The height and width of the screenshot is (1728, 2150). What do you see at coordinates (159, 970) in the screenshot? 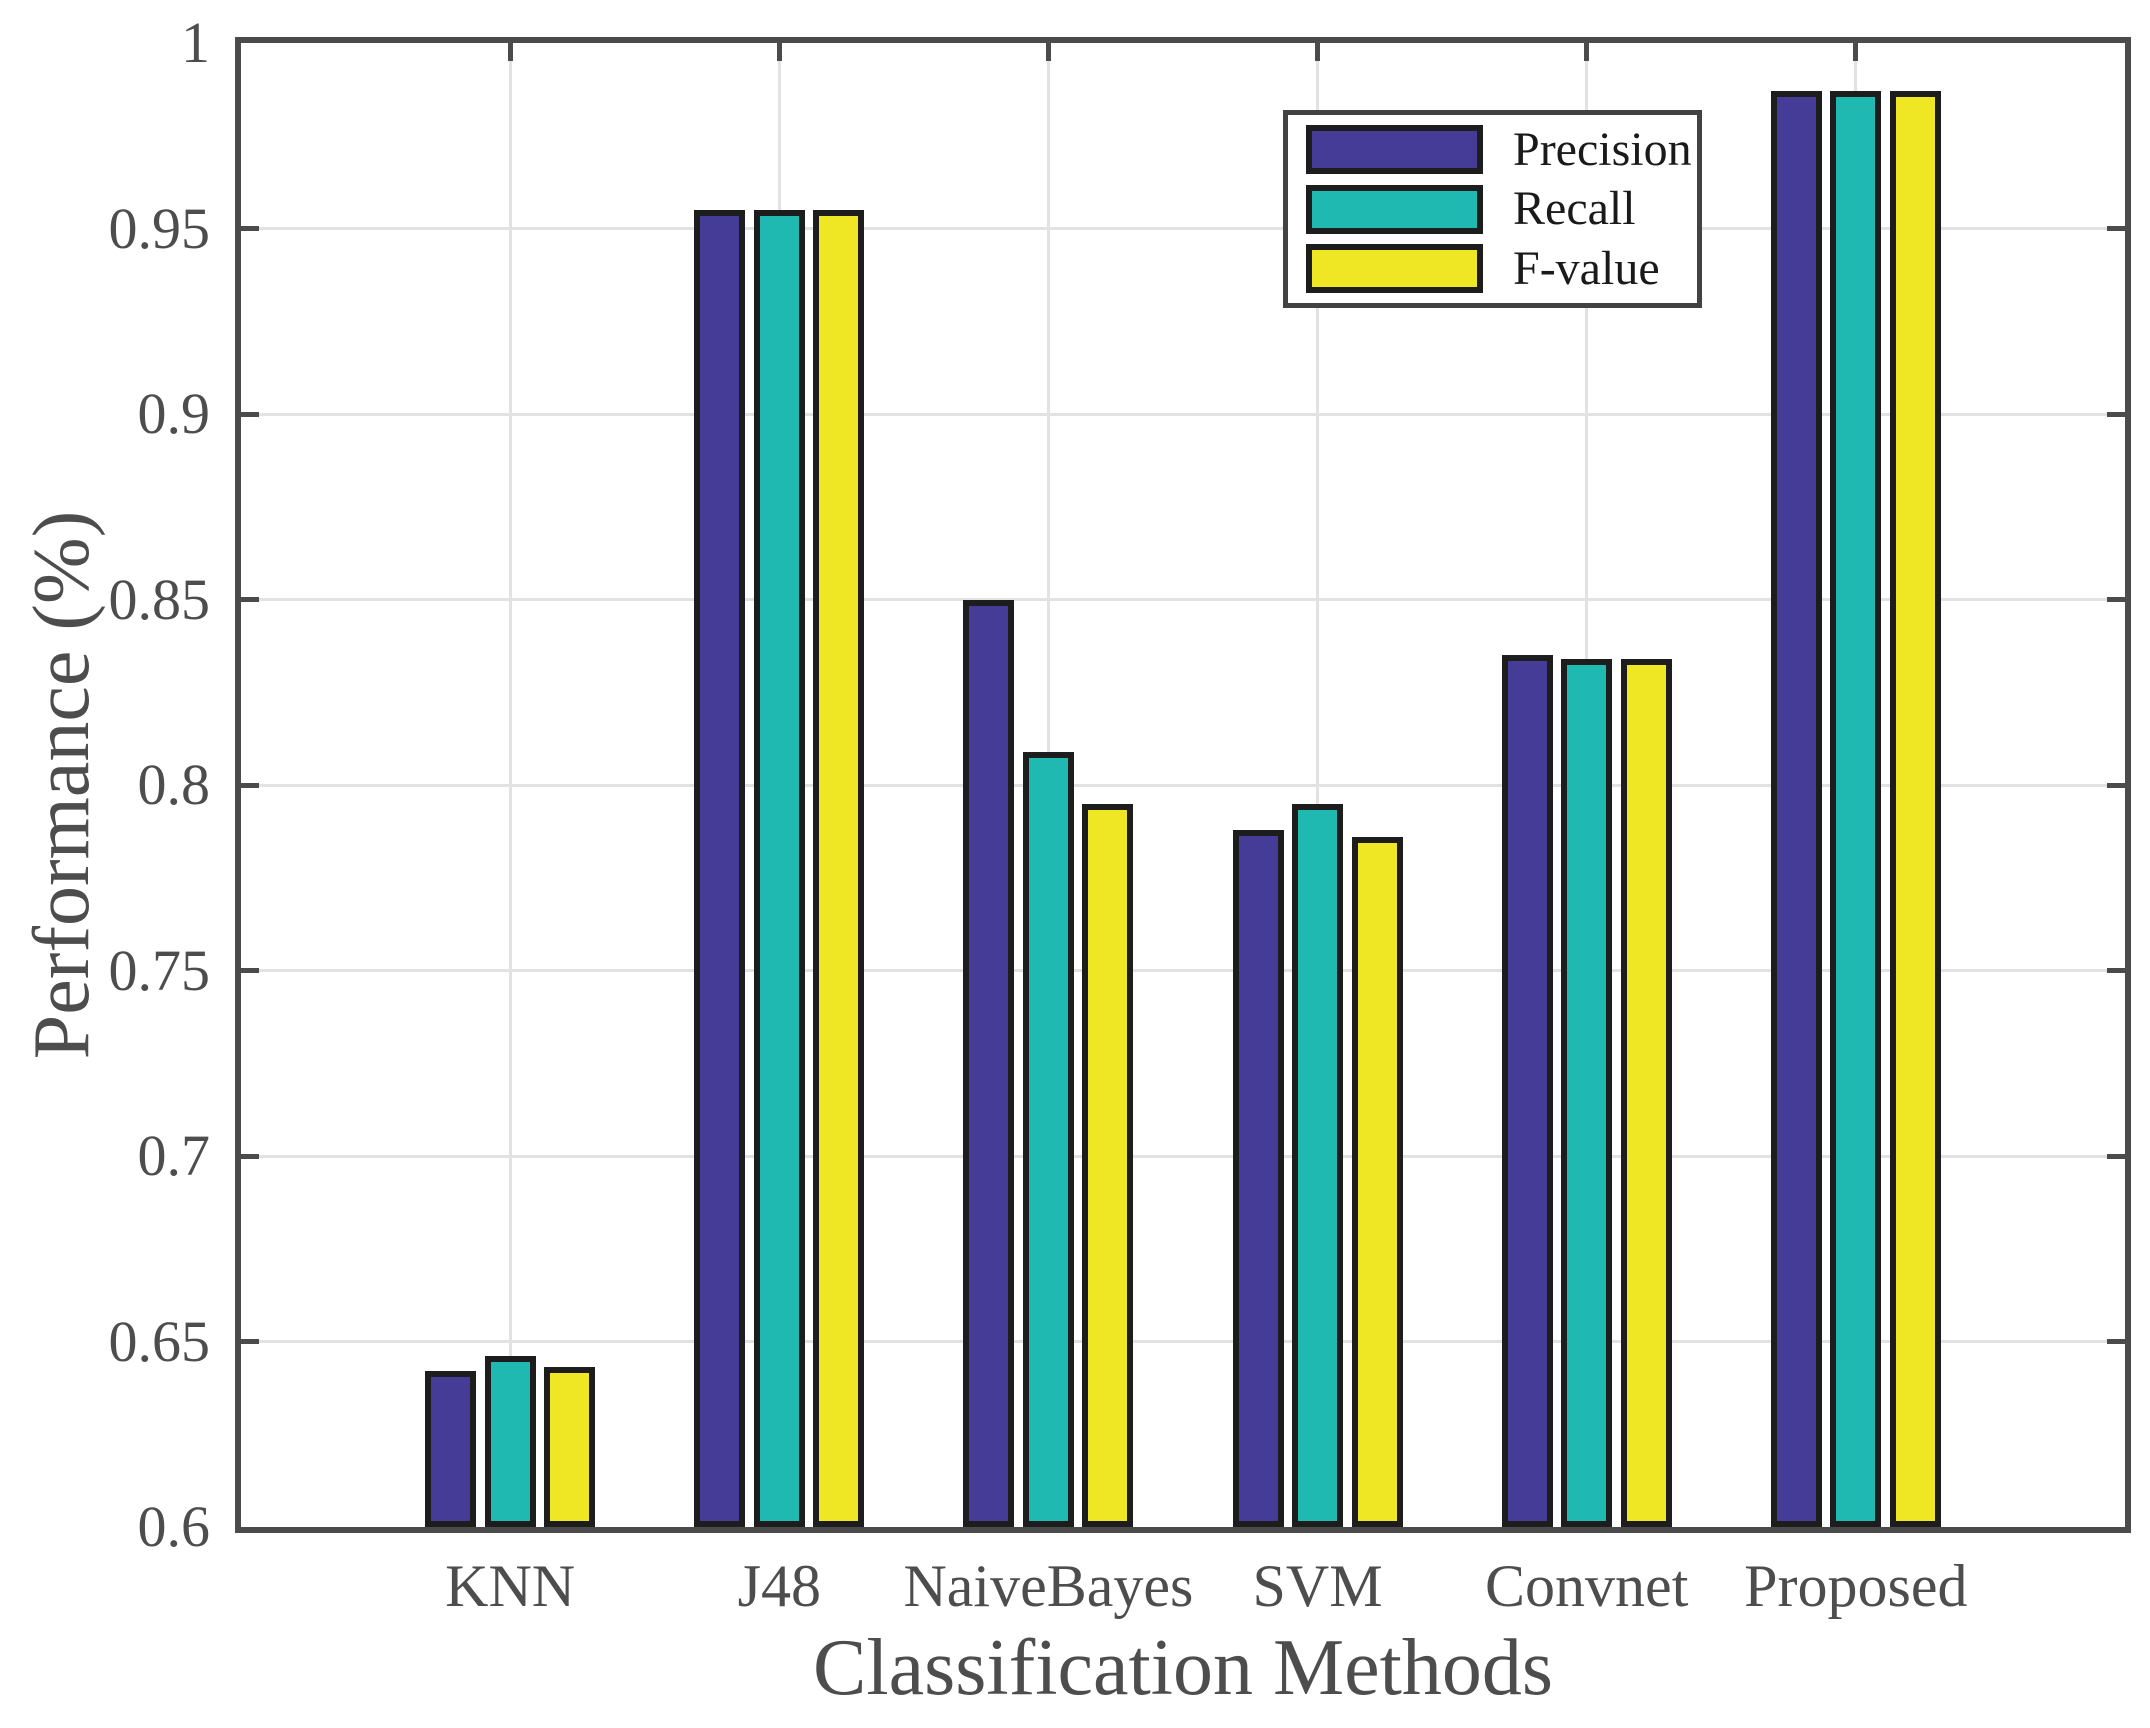
I see `y-tick-label: 0.75` at bounding box center [159, 970].